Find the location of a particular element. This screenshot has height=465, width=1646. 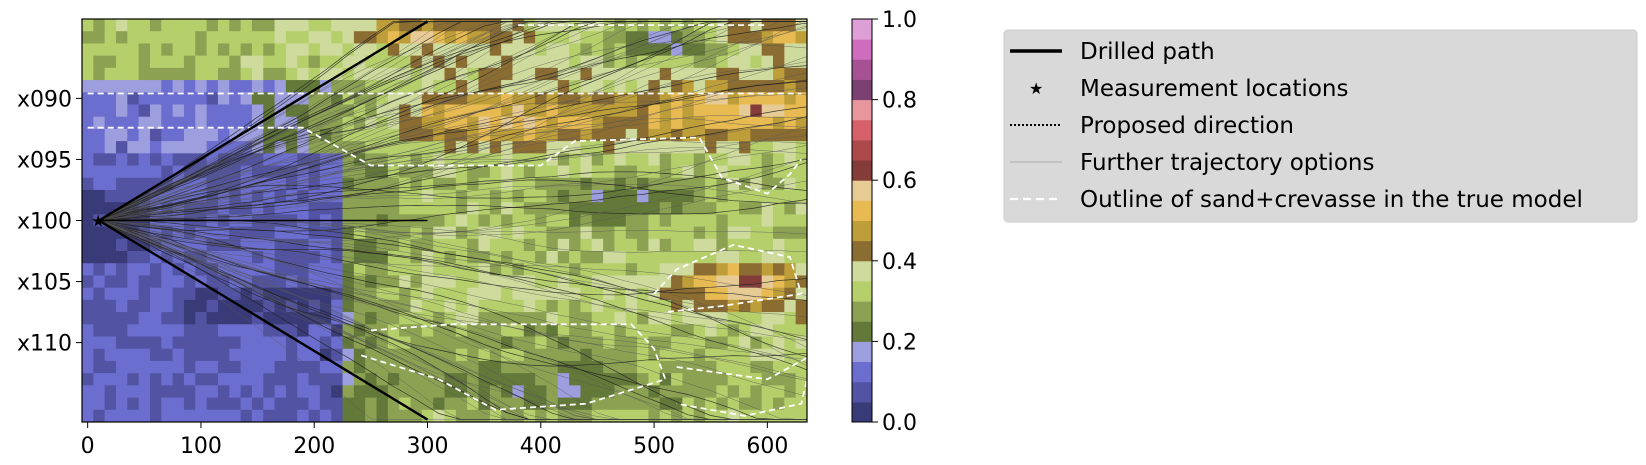

sand-crevasse-outline is located at coordinates (445, 160).